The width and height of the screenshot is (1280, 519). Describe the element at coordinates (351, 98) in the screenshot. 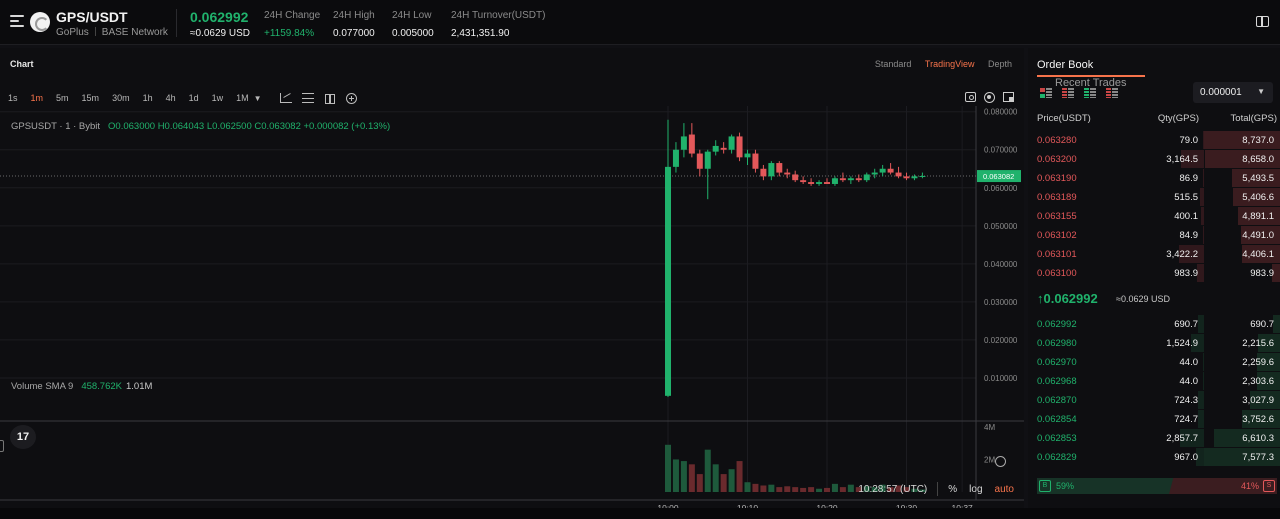

I see `add-icon` at that location.